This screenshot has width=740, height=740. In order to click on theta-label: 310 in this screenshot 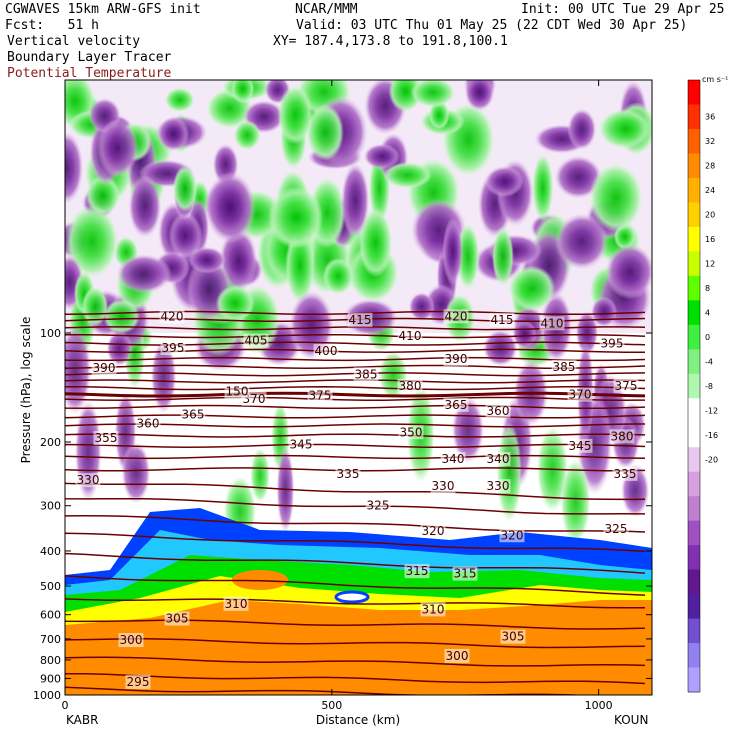, I will do `click(236, 604)`.